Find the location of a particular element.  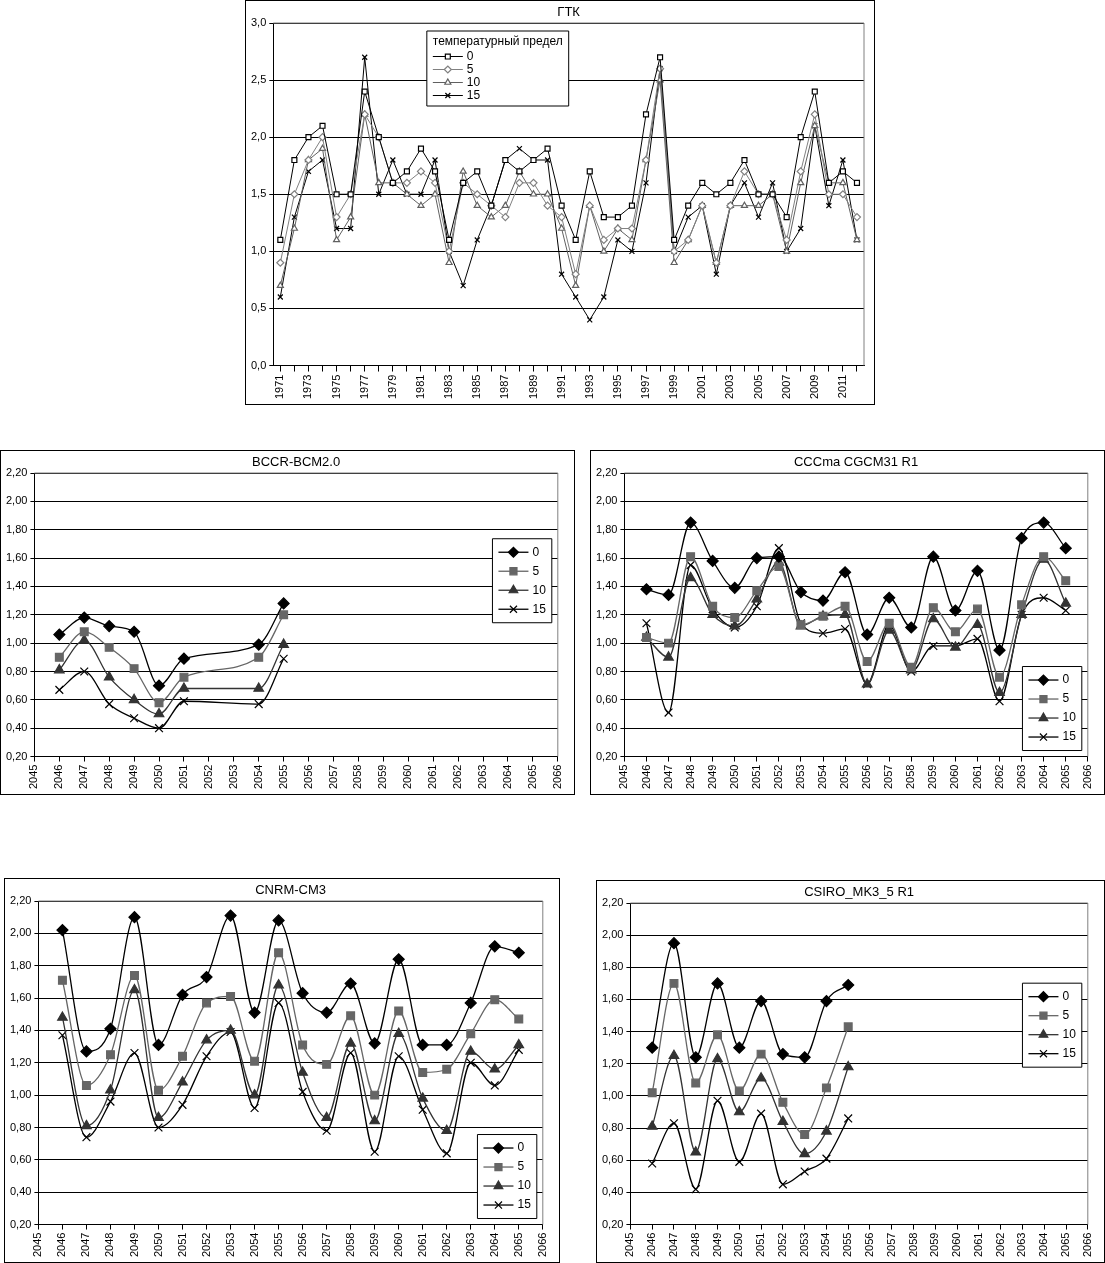

x-tick-label: 1989 is located at coordinates (532, 387).